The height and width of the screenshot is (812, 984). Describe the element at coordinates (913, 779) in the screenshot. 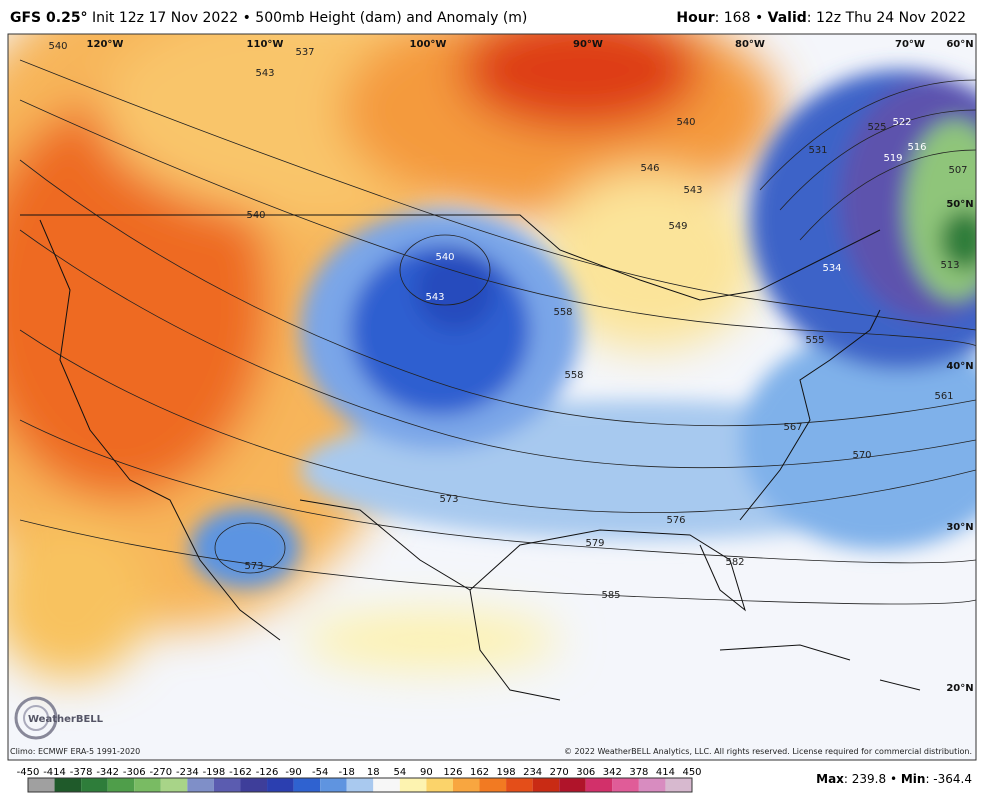

I see `min-label: Min` at that location.